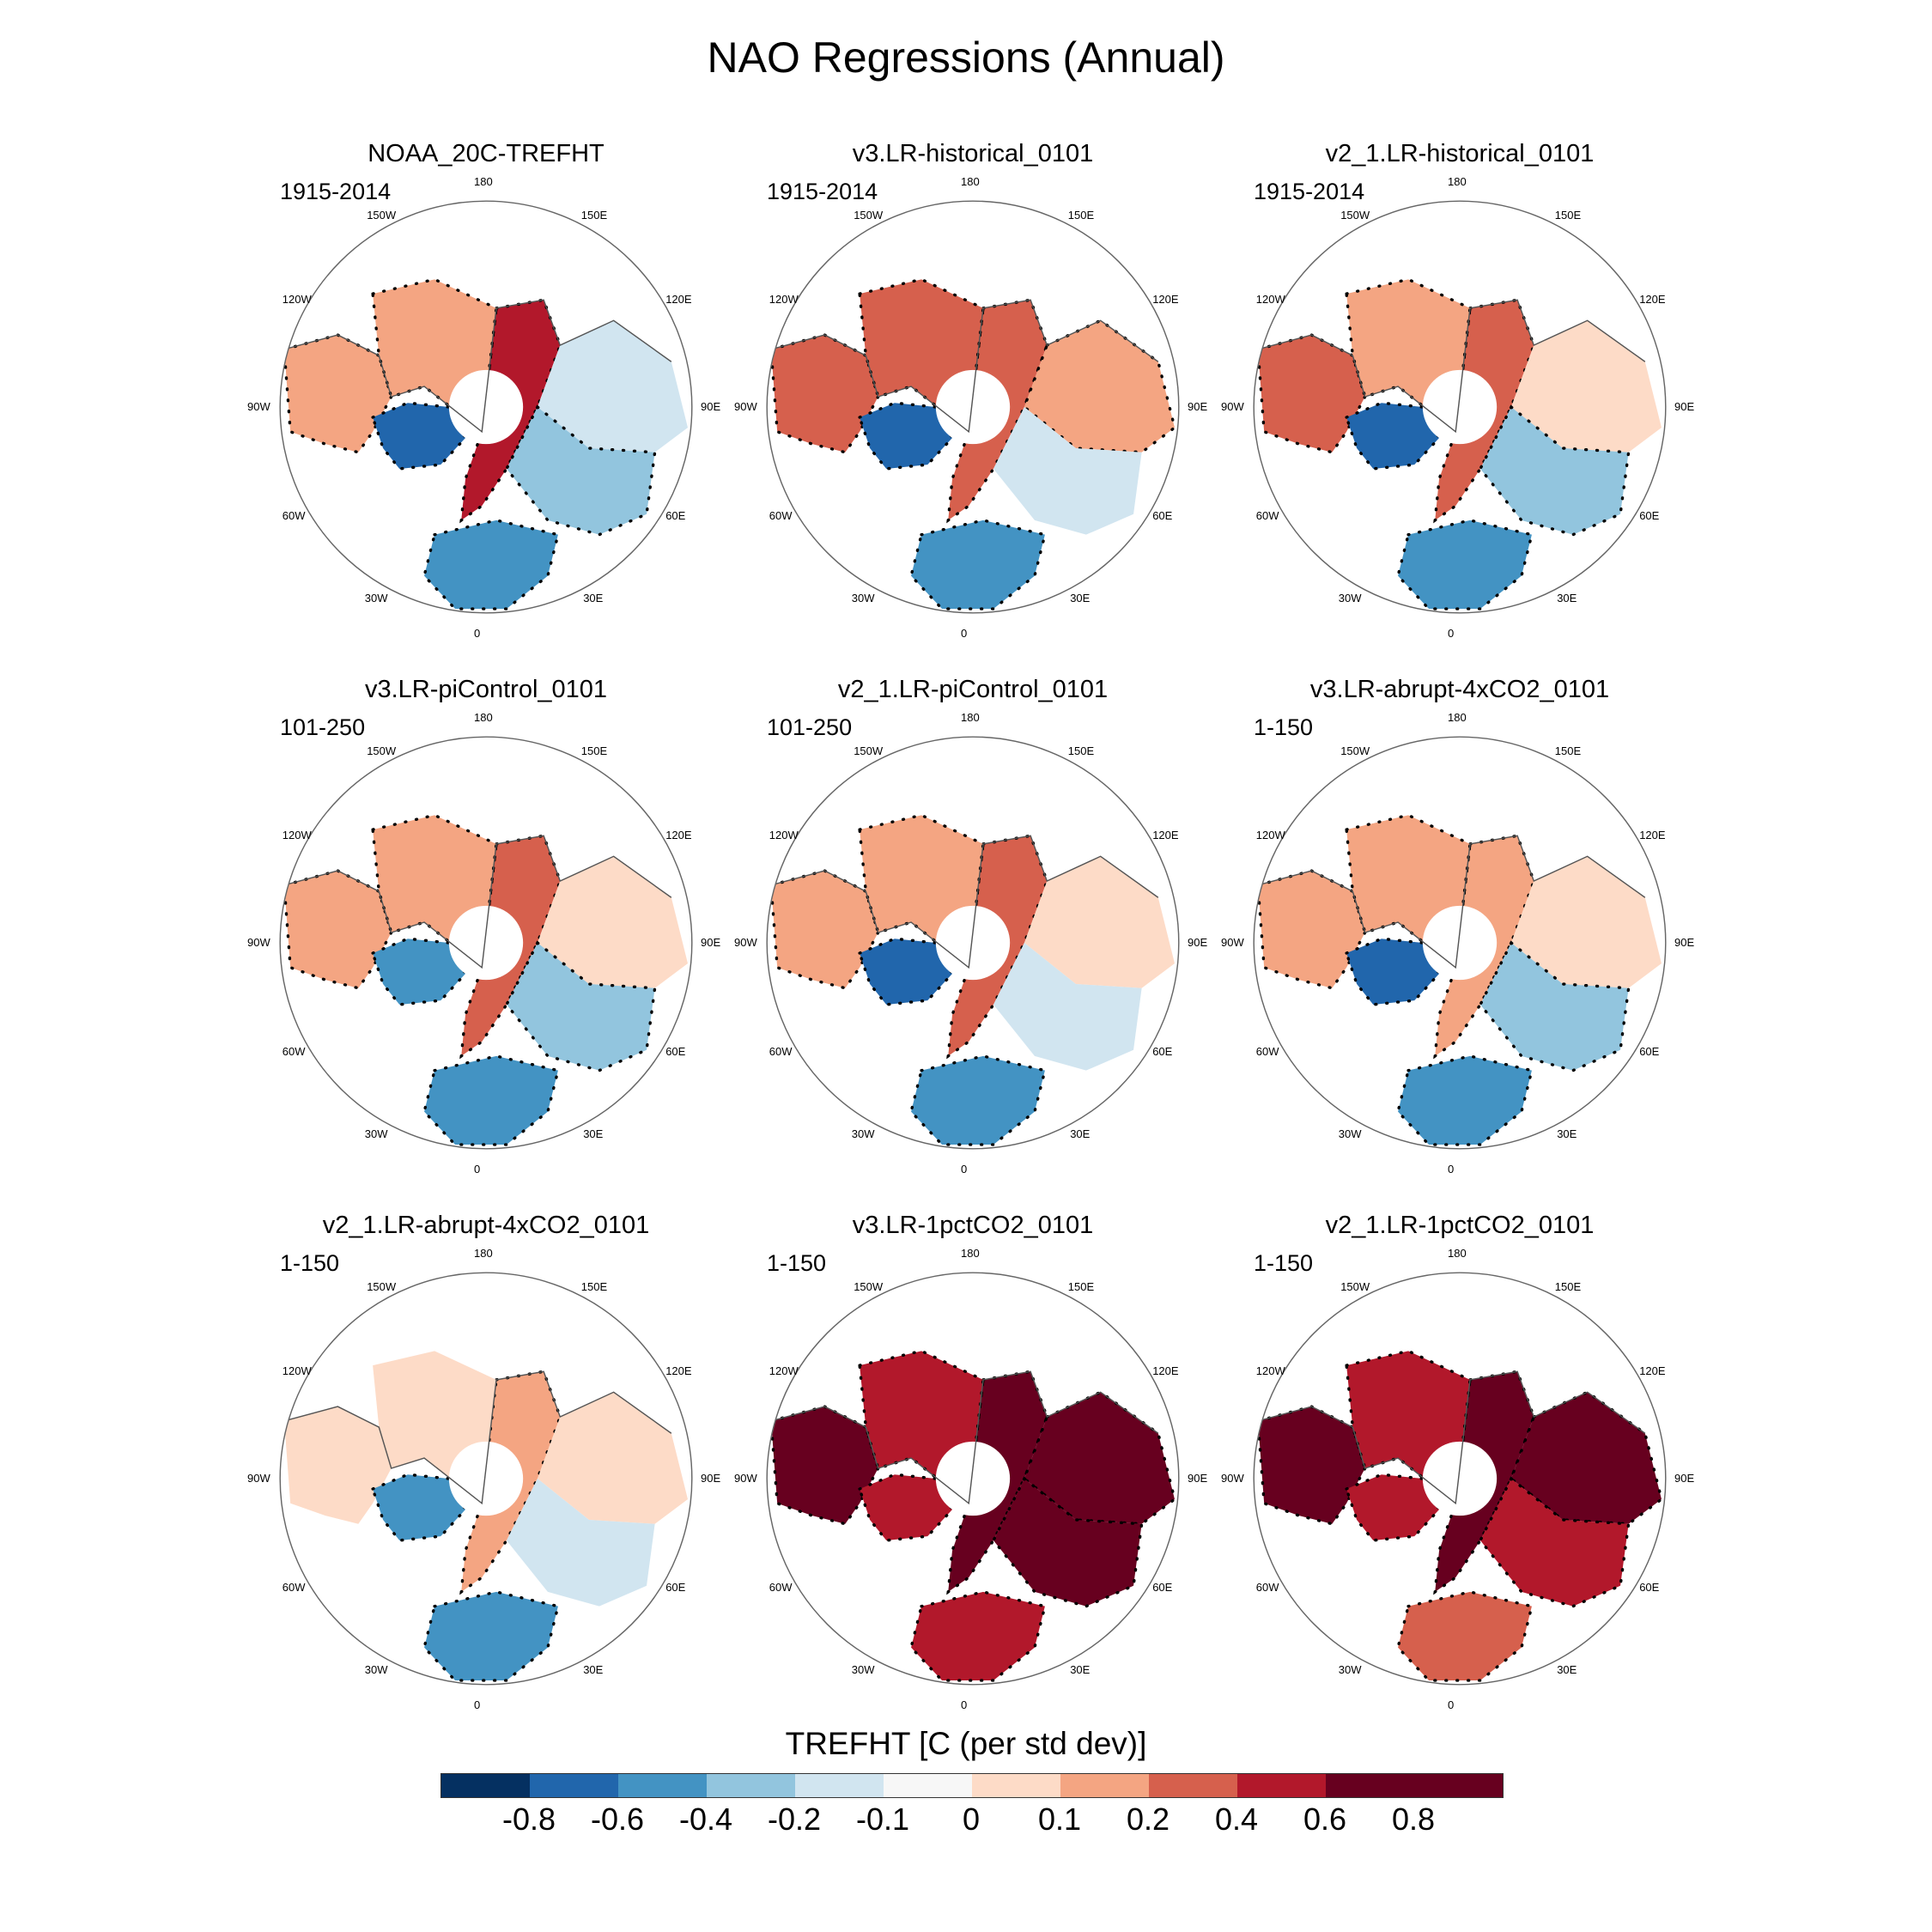 The image size is (1932, 1932). What do you see at coordinates (618, 1819) in the screenshot?
I see `colorbar-tick-label: -0.6` at bounding box center [618, 1819].